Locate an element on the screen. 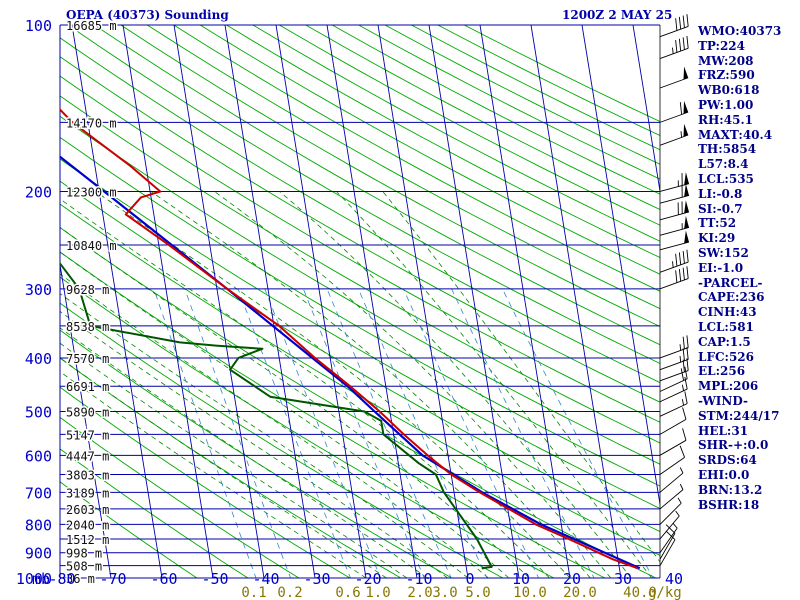 This screenshot has height=600, width=800. mixing-ratio-unit-label: g/kg is located at coordinates (665, 592).